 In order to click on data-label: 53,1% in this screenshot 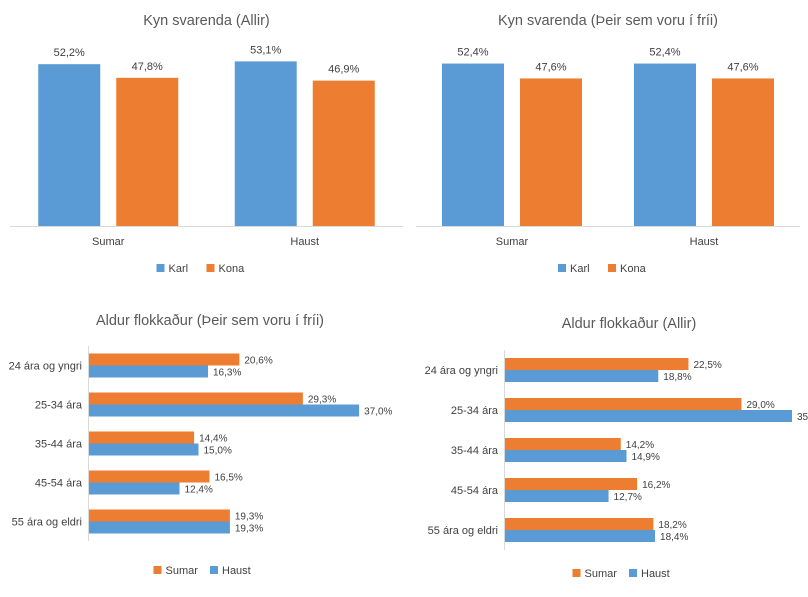, I will do `click(265, 50)`.